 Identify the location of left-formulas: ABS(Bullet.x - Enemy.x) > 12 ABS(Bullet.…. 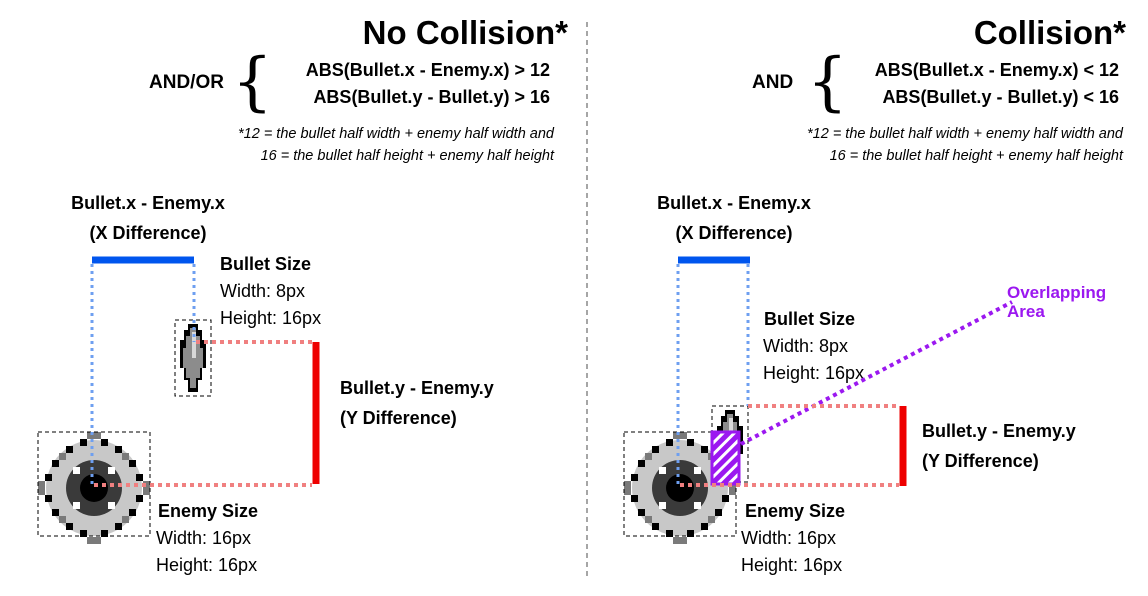
(428, 84).